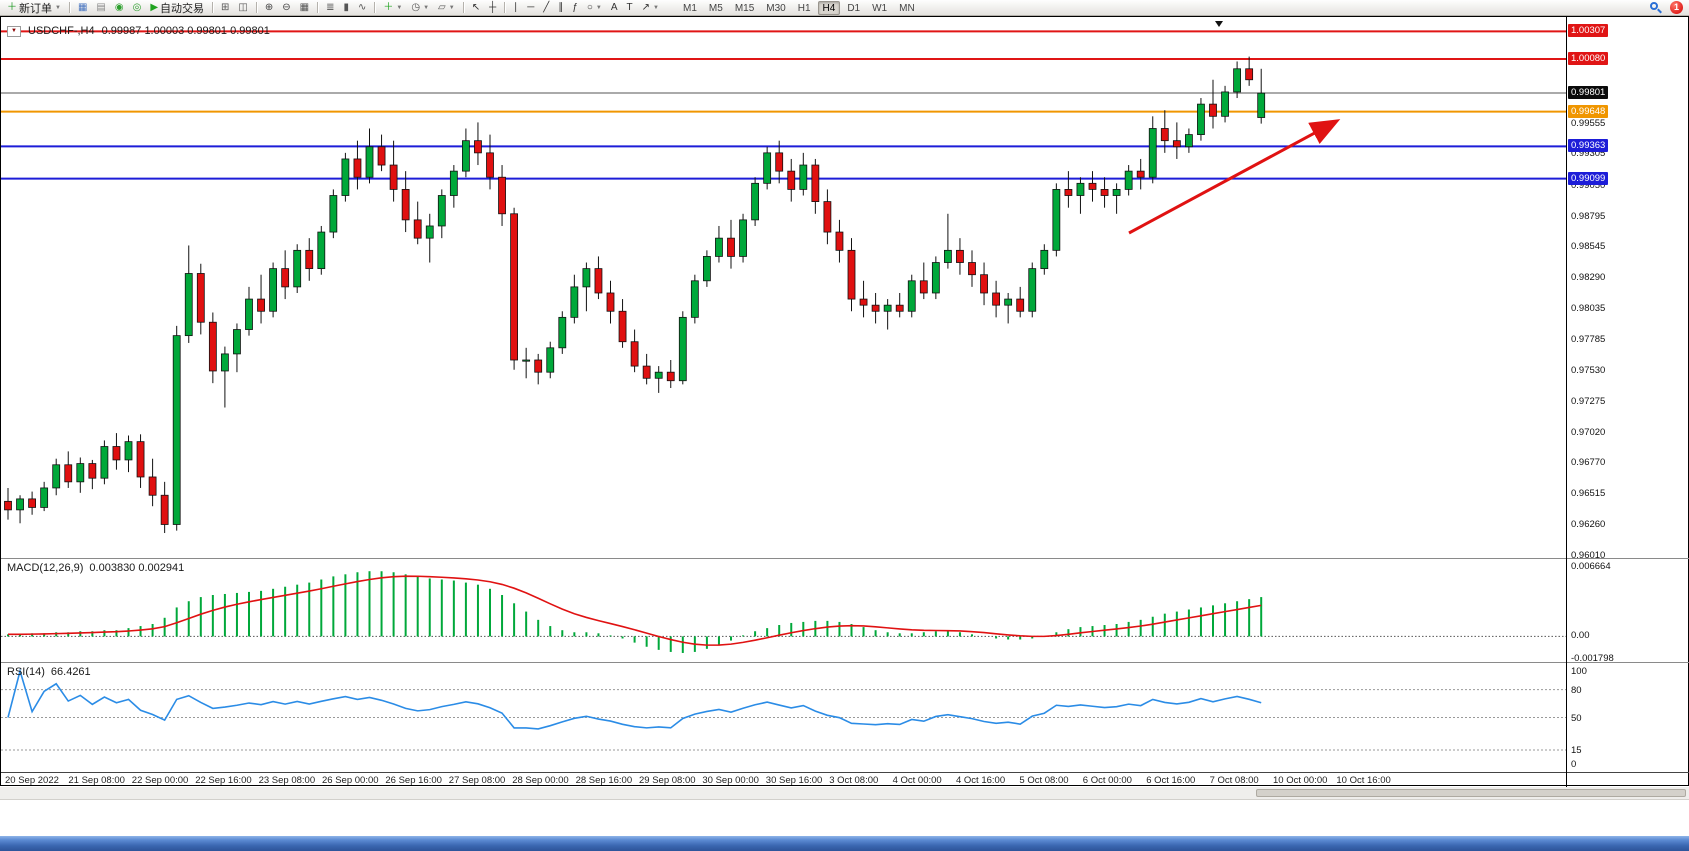 The width and height of the screenshot is (1689, 851). What do you see at coordinates (744, 8) in the screenshot?
I see `timeframe-m15: M15` at bounding box center [744, 8].